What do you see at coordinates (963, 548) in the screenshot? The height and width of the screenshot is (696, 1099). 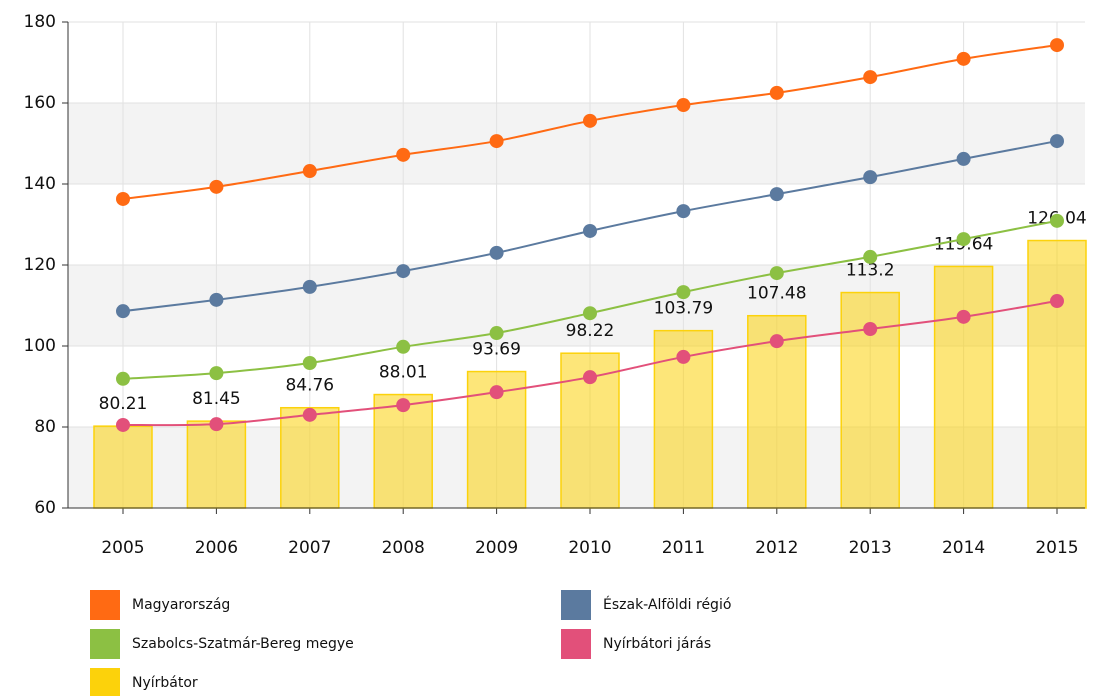 I see `x-tick-label: 2014` at bounding box center [963, 548].